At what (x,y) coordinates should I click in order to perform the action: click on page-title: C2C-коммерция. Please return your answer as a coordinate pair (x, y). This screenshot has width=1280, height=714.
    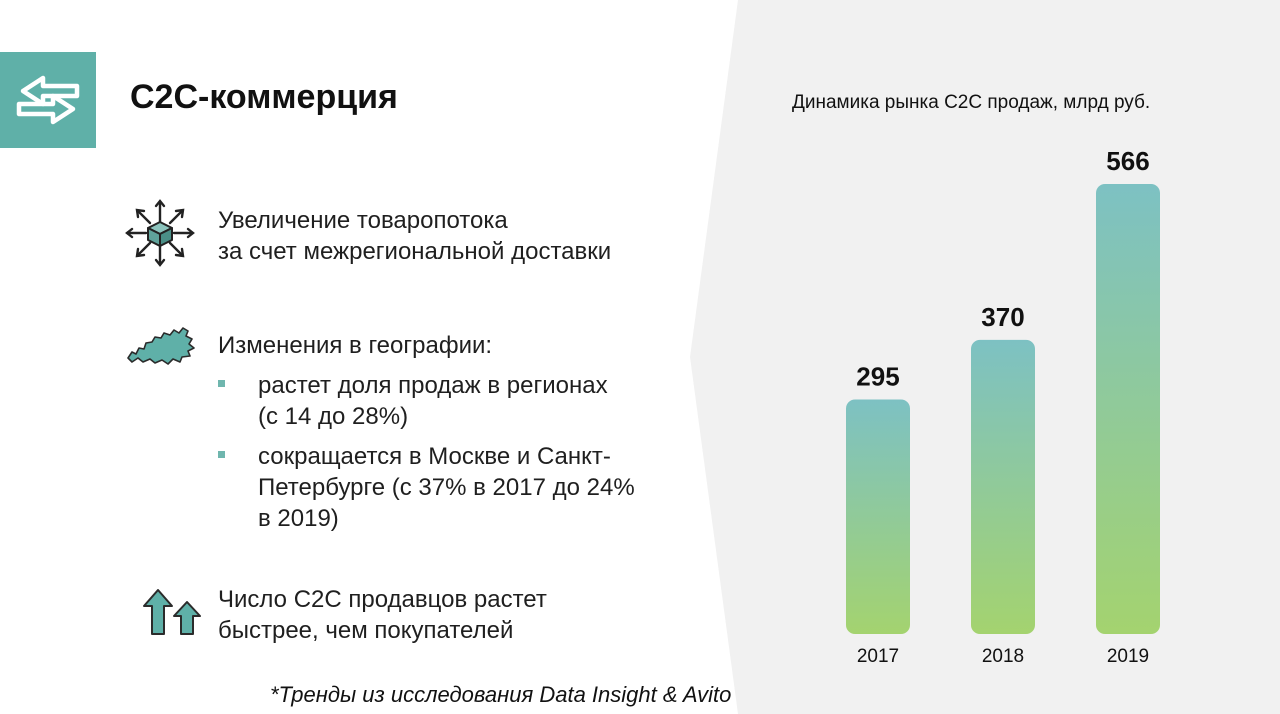
    Looking at the image, I should click on (264, 97).